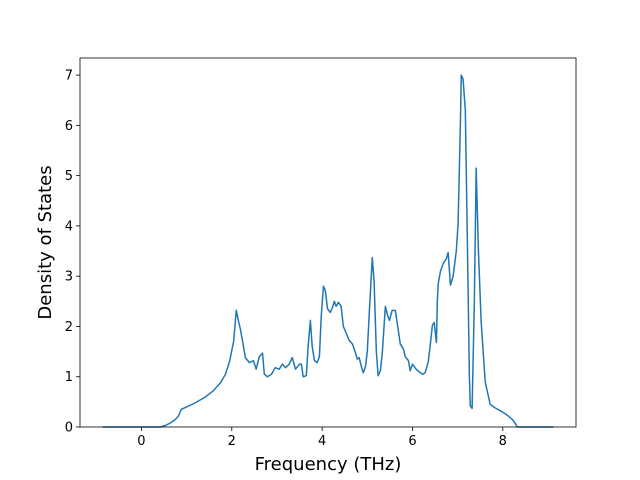 This screenshot has width=640, height=480. I want to click on x-tick-label: 6, so click(412, 441).